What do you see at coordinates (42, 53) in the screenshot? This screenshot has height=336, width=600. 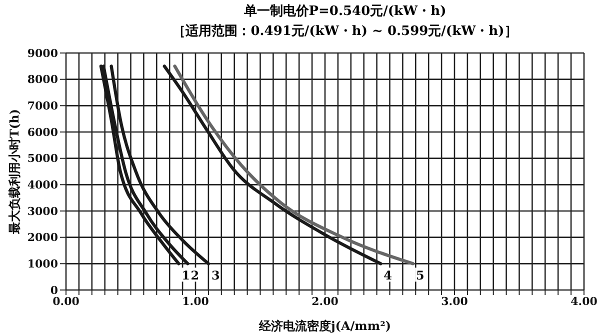 I see `y-tick-label: 9000` at bounding box center [42, 53].